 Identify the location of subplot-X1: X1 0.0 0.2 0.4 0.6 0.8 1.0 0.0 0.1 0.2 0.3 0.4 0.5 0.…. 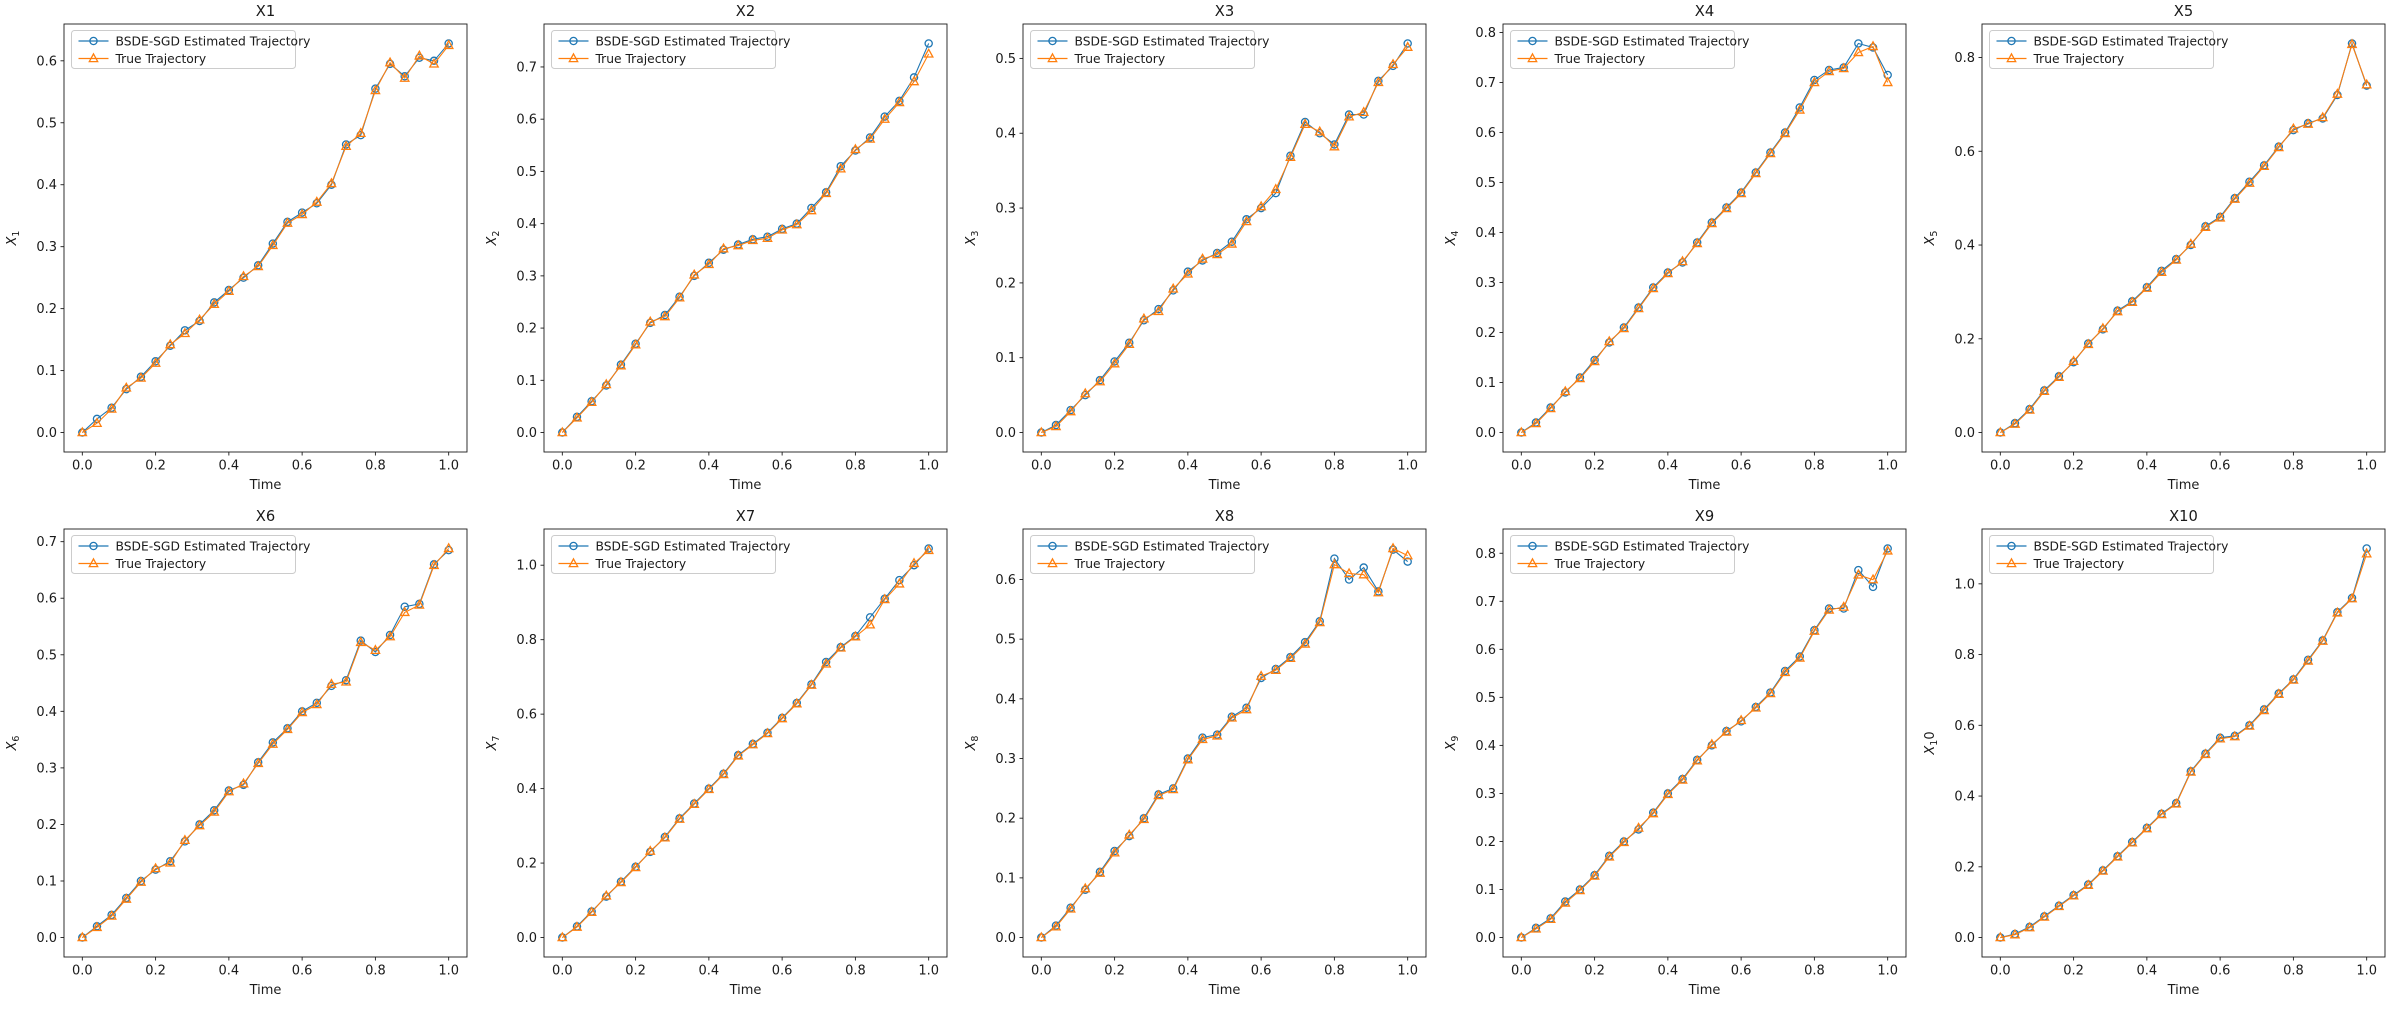
(240, 252).